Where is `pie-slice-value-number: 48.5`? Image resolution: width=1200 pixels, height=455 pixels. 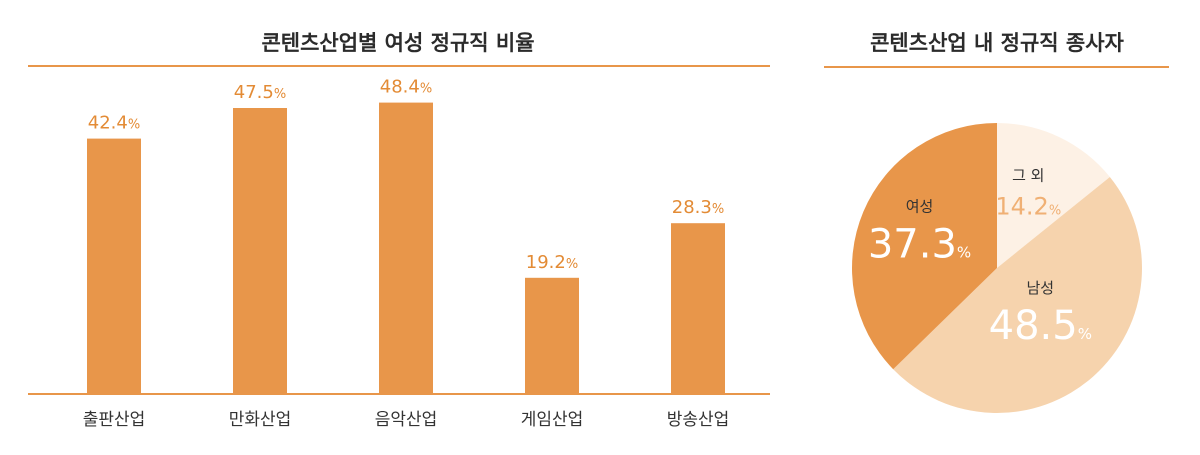 pie-slice-value-number: 48.5 is located at coordinates (1033, 326).